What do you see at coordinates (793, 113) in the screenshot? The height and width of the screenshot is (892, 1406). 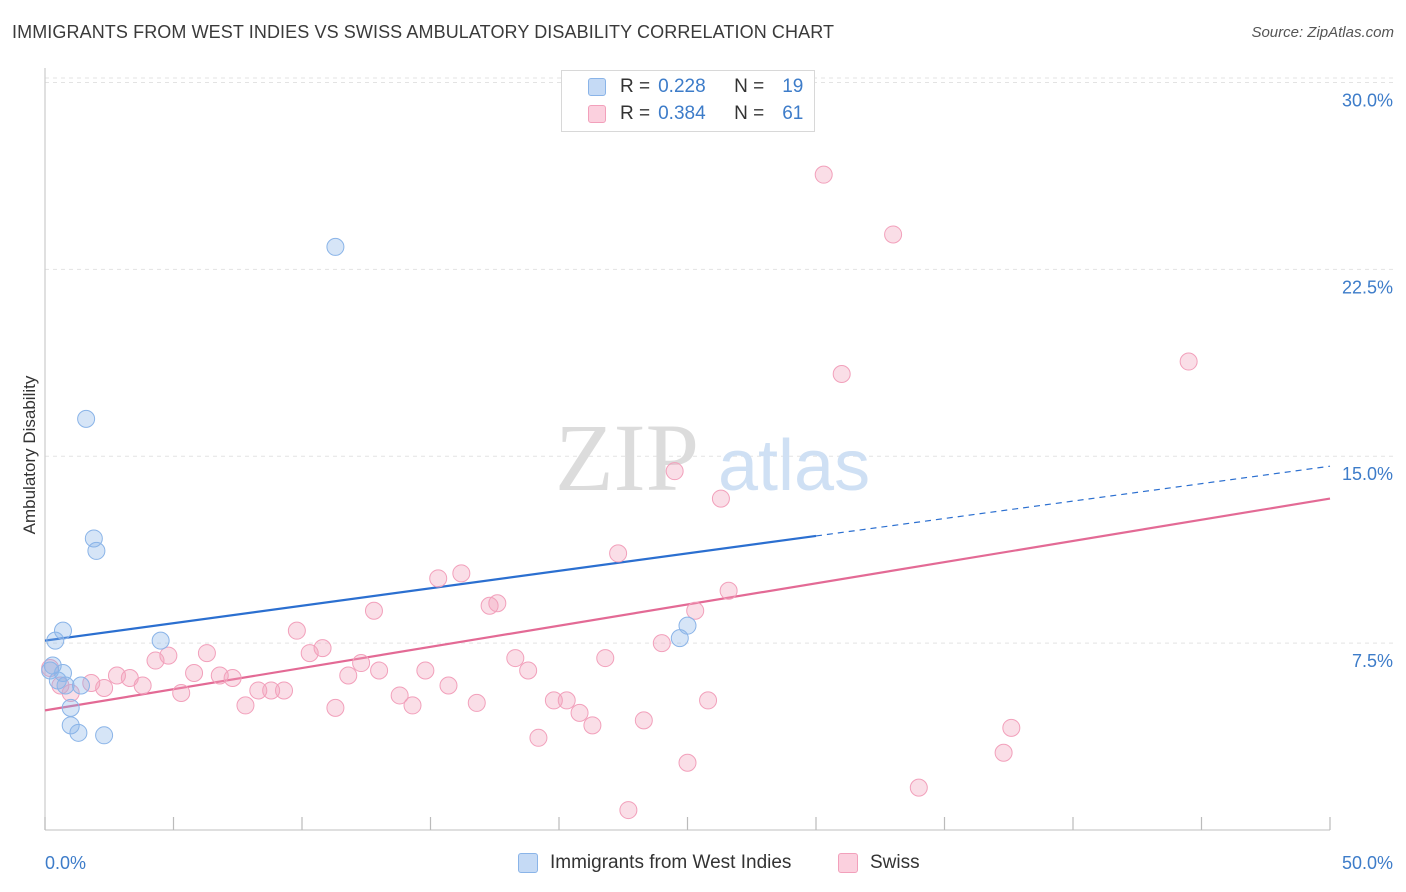 I see `legend-n-value: 61` at bounding box center [793, 113].